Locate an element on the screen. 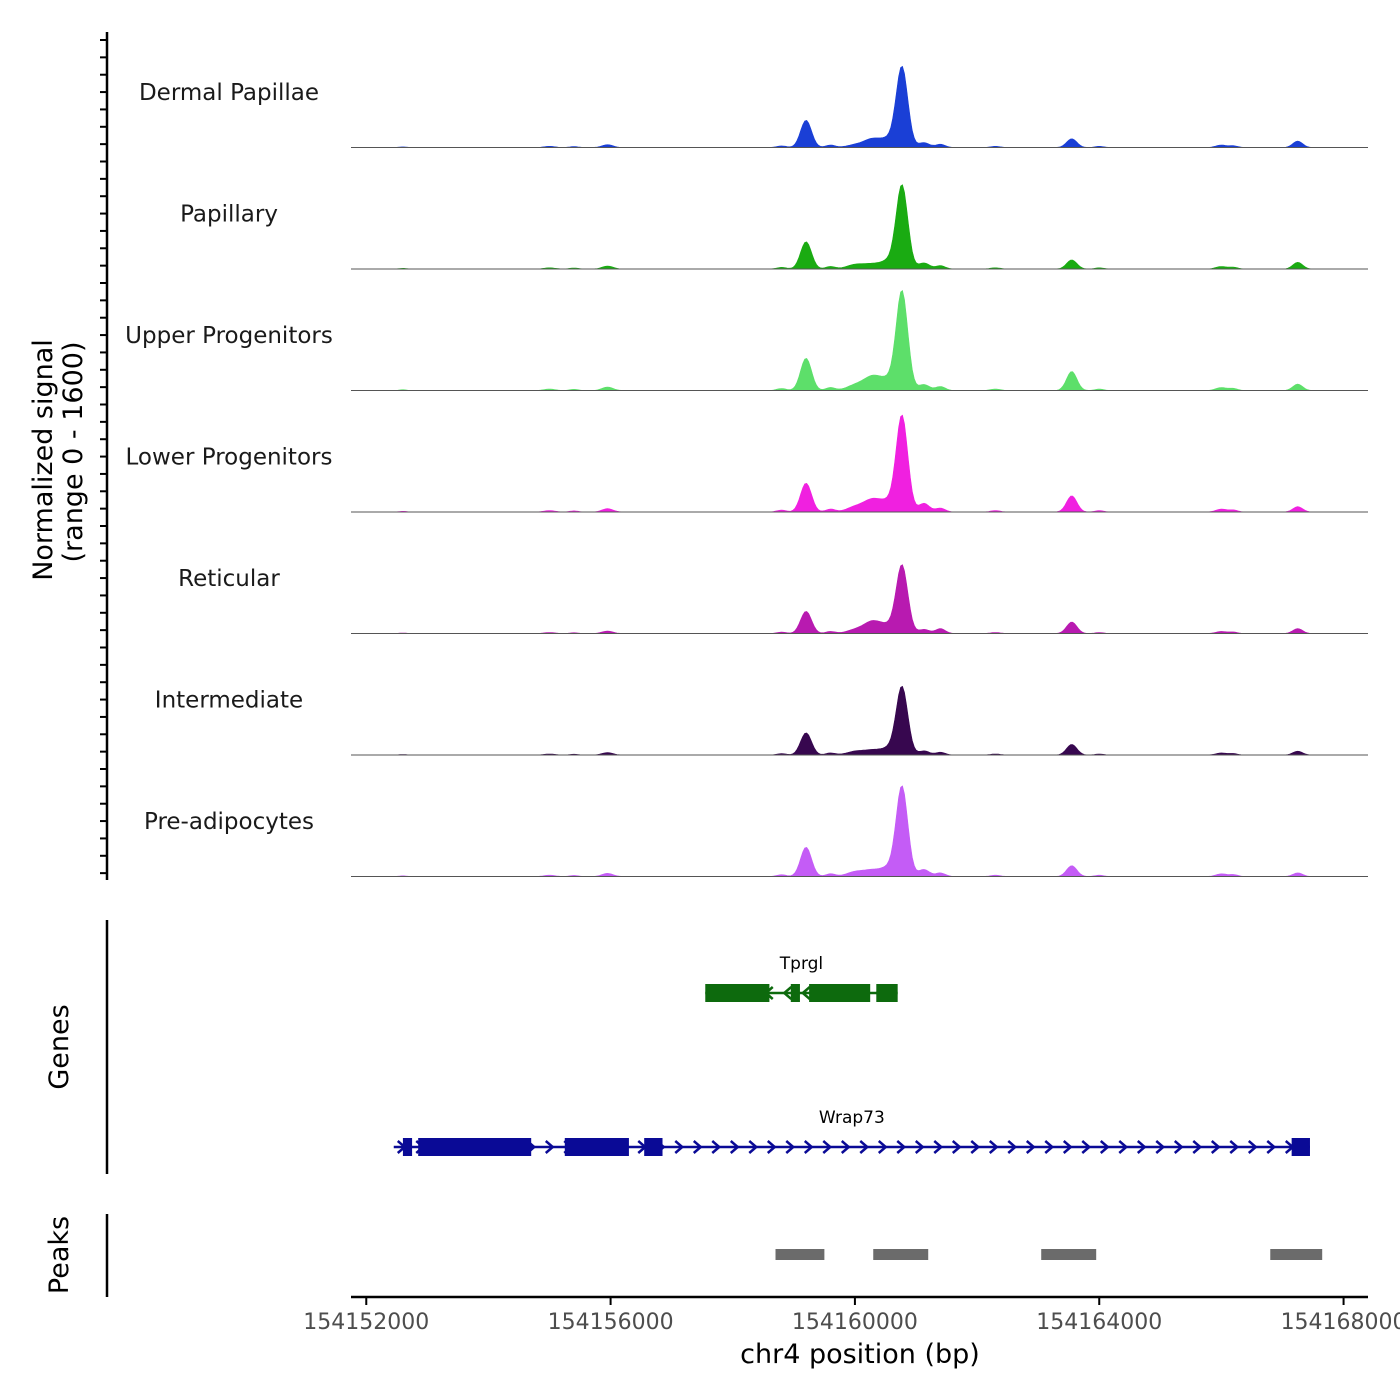  track-pre-adipocytes: Pre-adipocytes is located at coordinates (756, 831).